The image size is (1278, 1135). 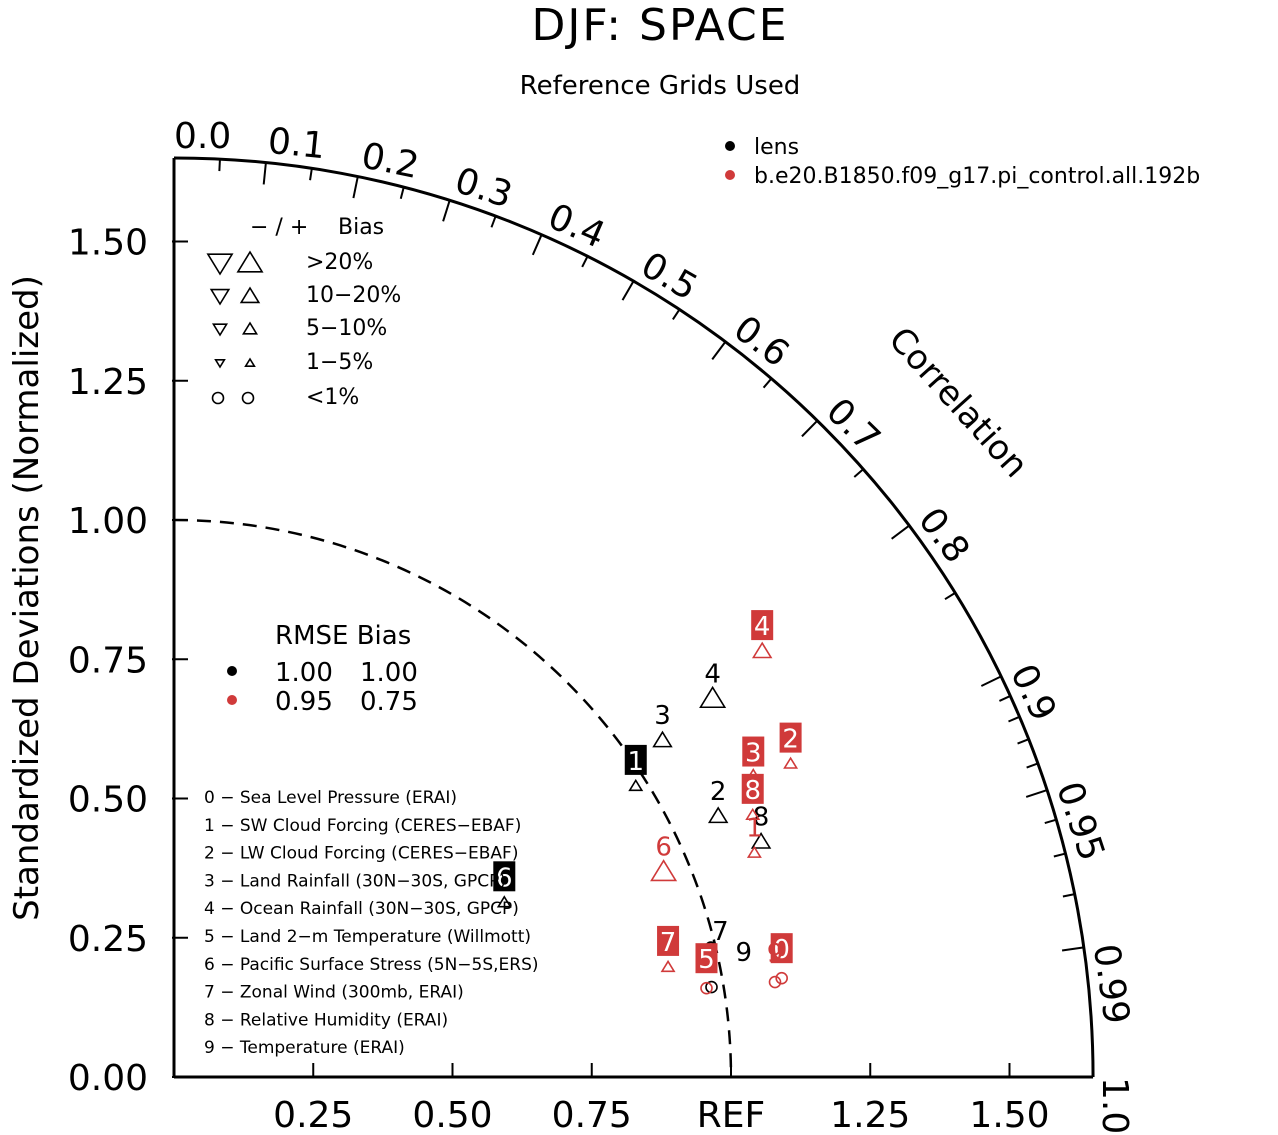 What do you see at coordinates (108, 382) in the screenshot?
I see `y-tick-label: 1.25` at bounding box center [108, 382].